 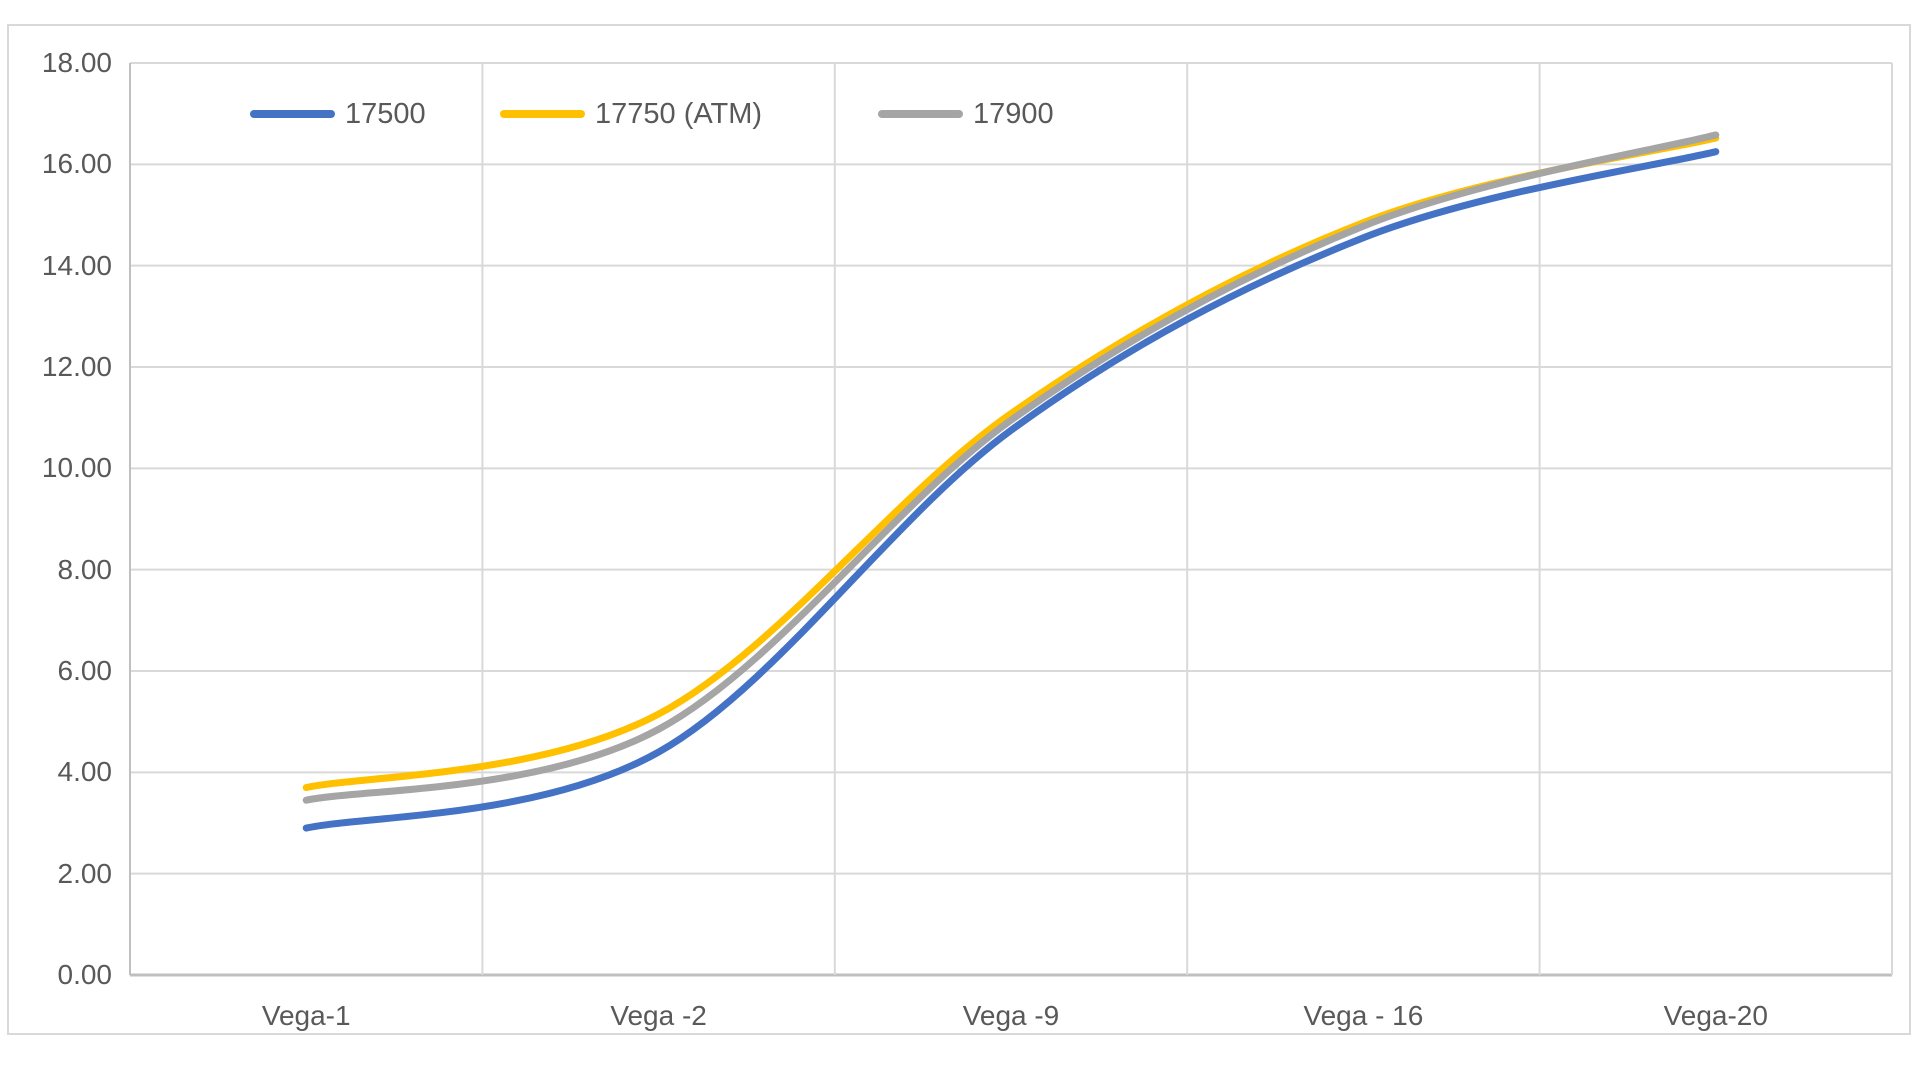 I want to click on y-tick-label: 2.00, so click(x=85, y=873).